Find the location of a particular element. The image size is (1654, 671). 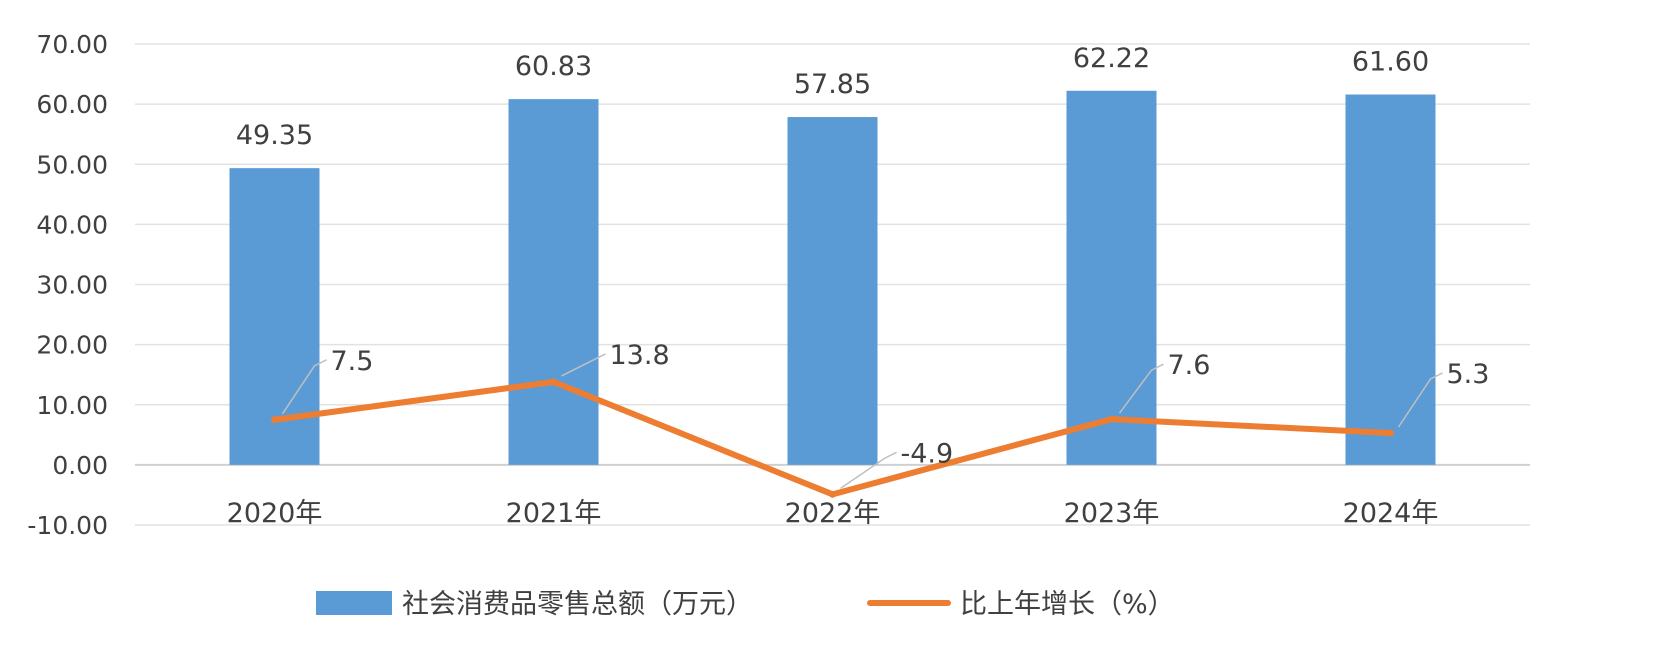

y-tick-label: 50.00 is located at coordinates (72, 164).